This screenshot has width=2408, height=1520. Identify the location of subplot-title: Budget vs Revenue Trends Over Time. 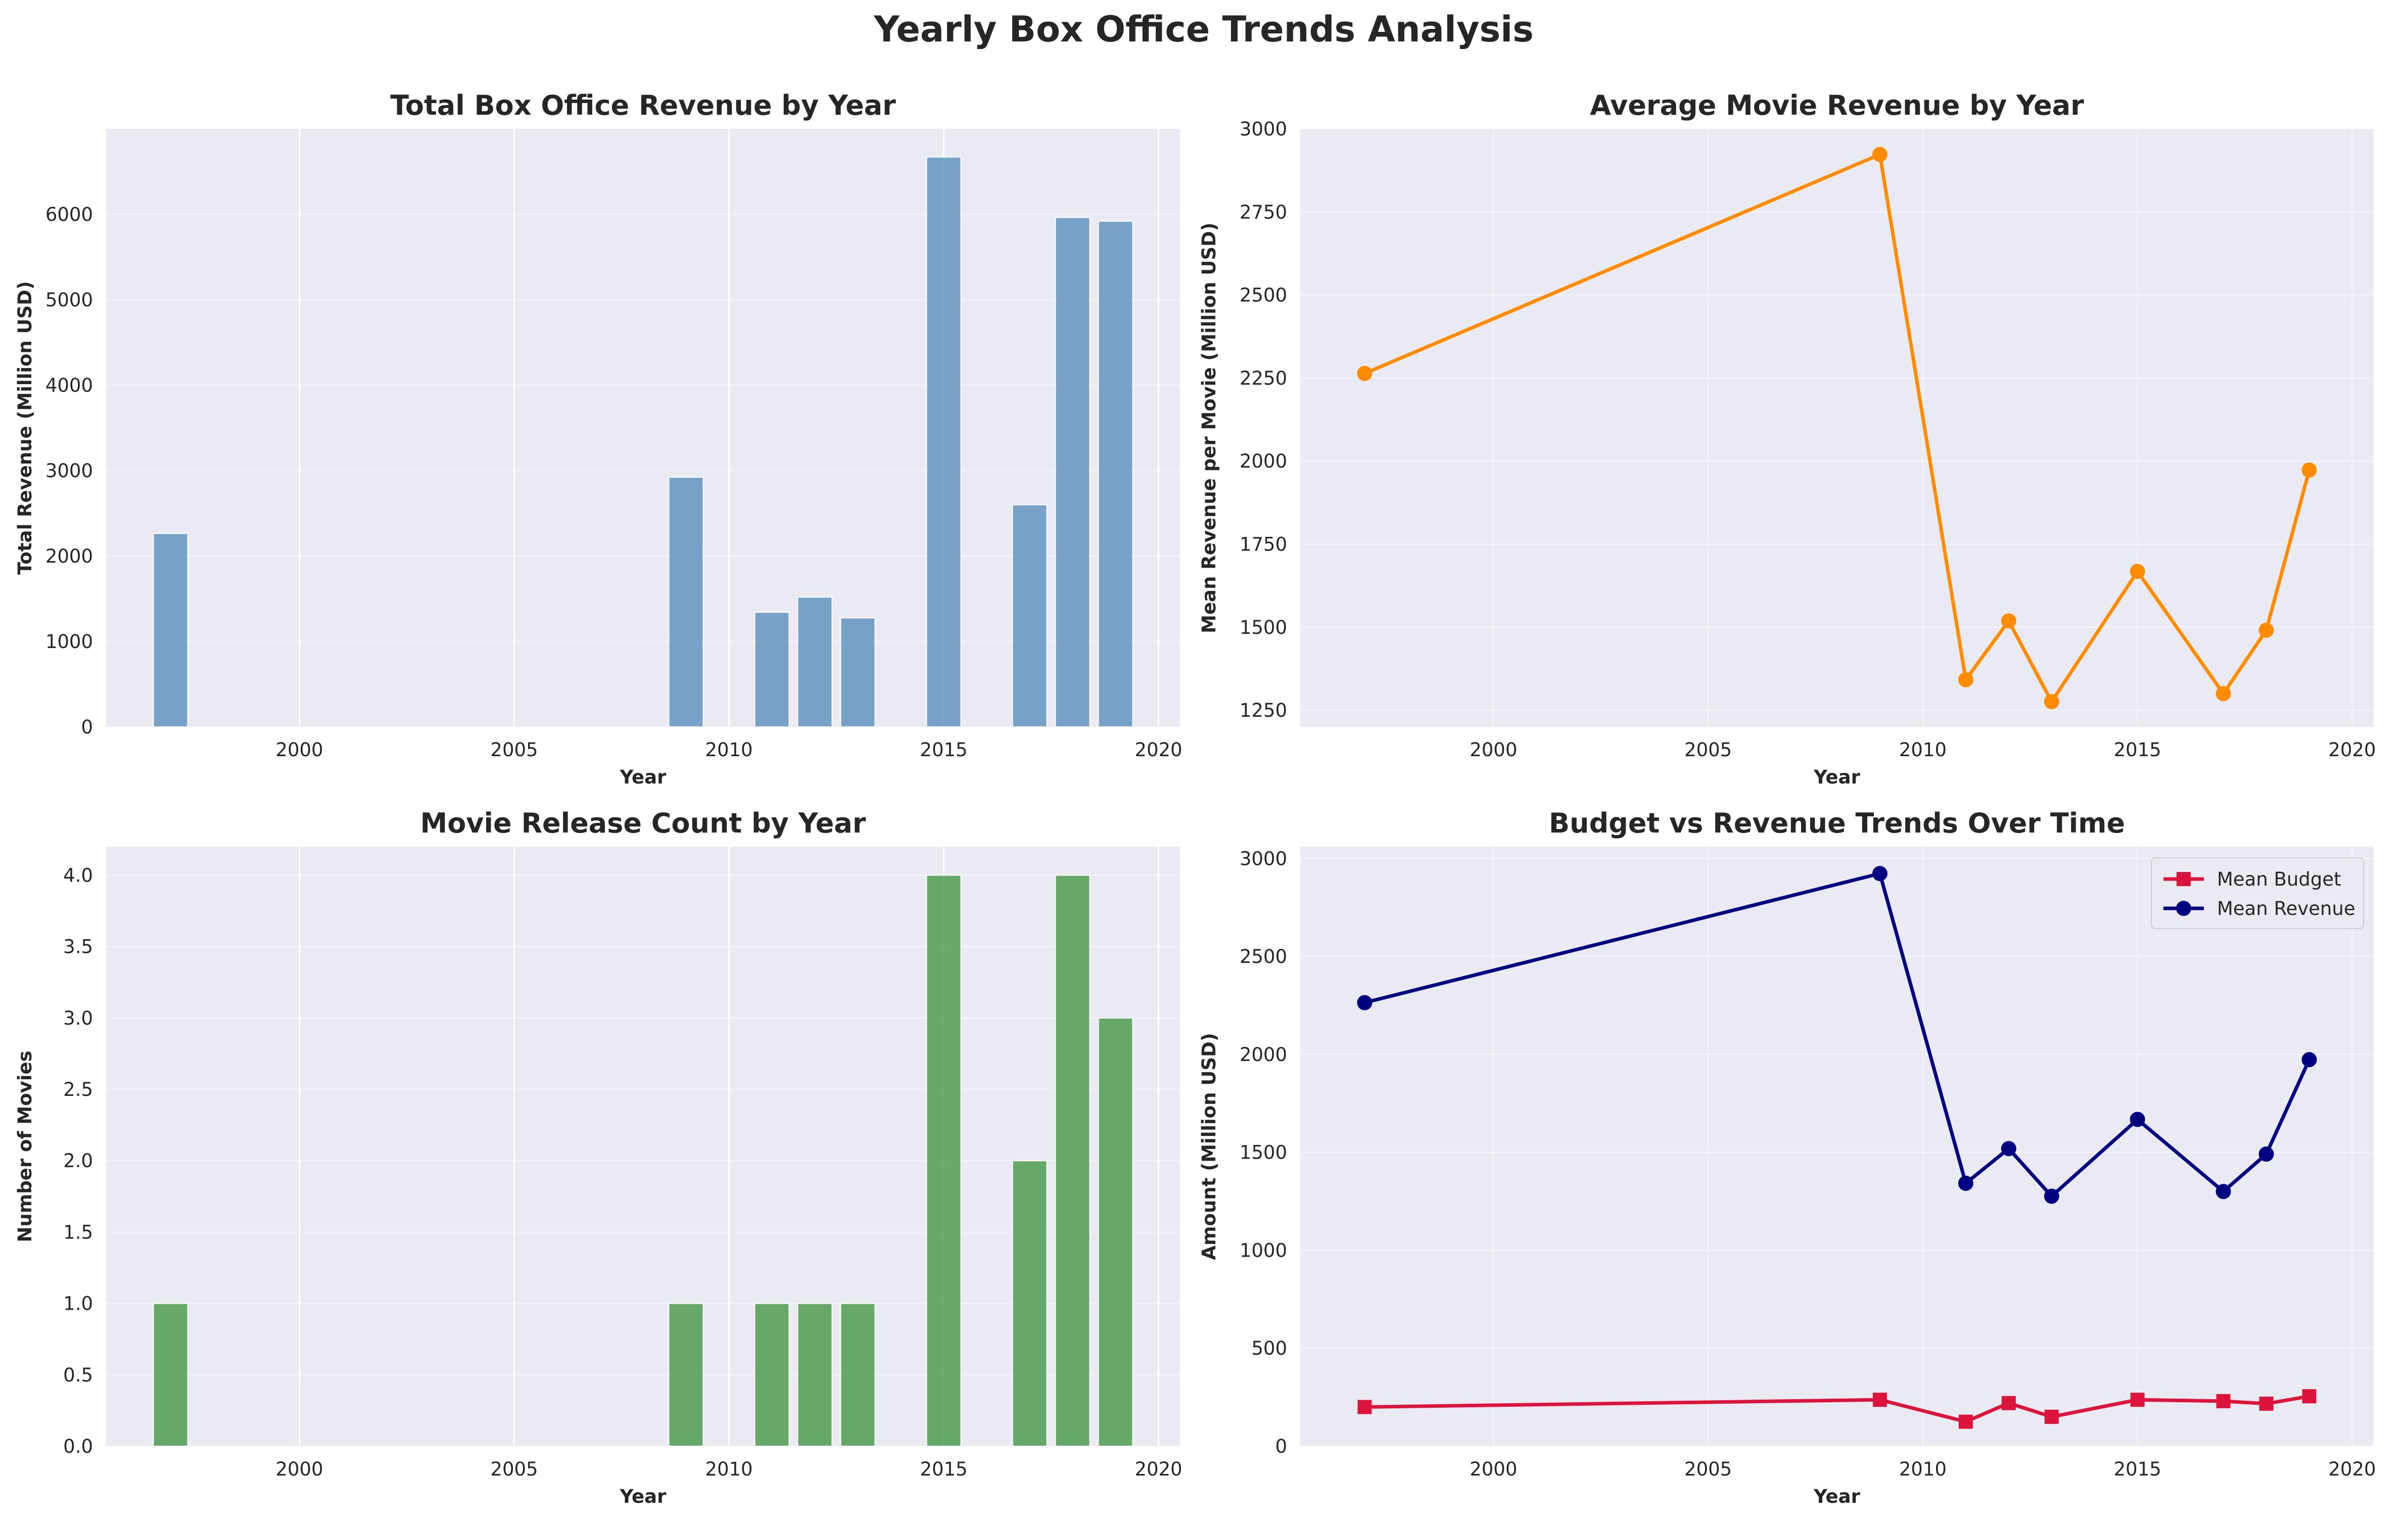
(1837, 823).